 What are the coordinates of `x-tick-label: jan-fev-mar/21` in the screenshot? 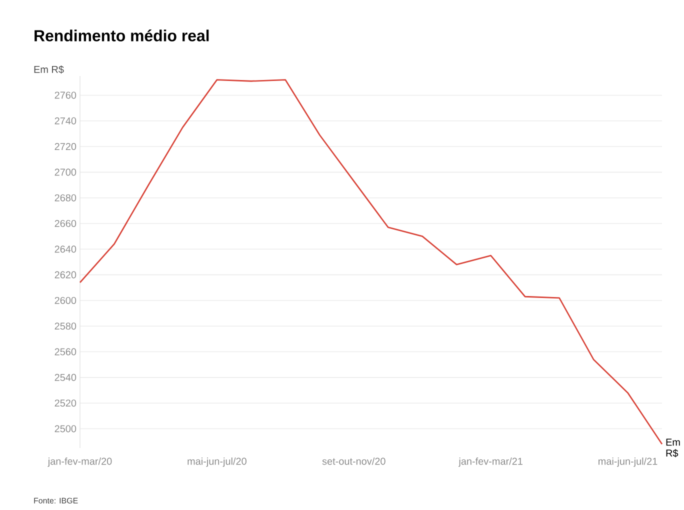 It's located at (490, 462).